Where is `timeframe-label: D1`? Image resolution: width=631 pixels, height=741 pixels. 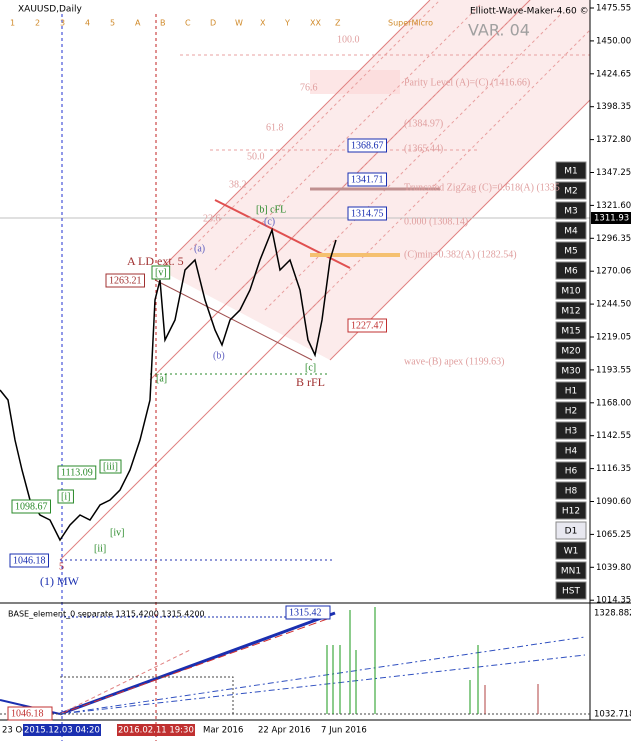 timeframe-label: D1 is located at coordinates (571, 532).